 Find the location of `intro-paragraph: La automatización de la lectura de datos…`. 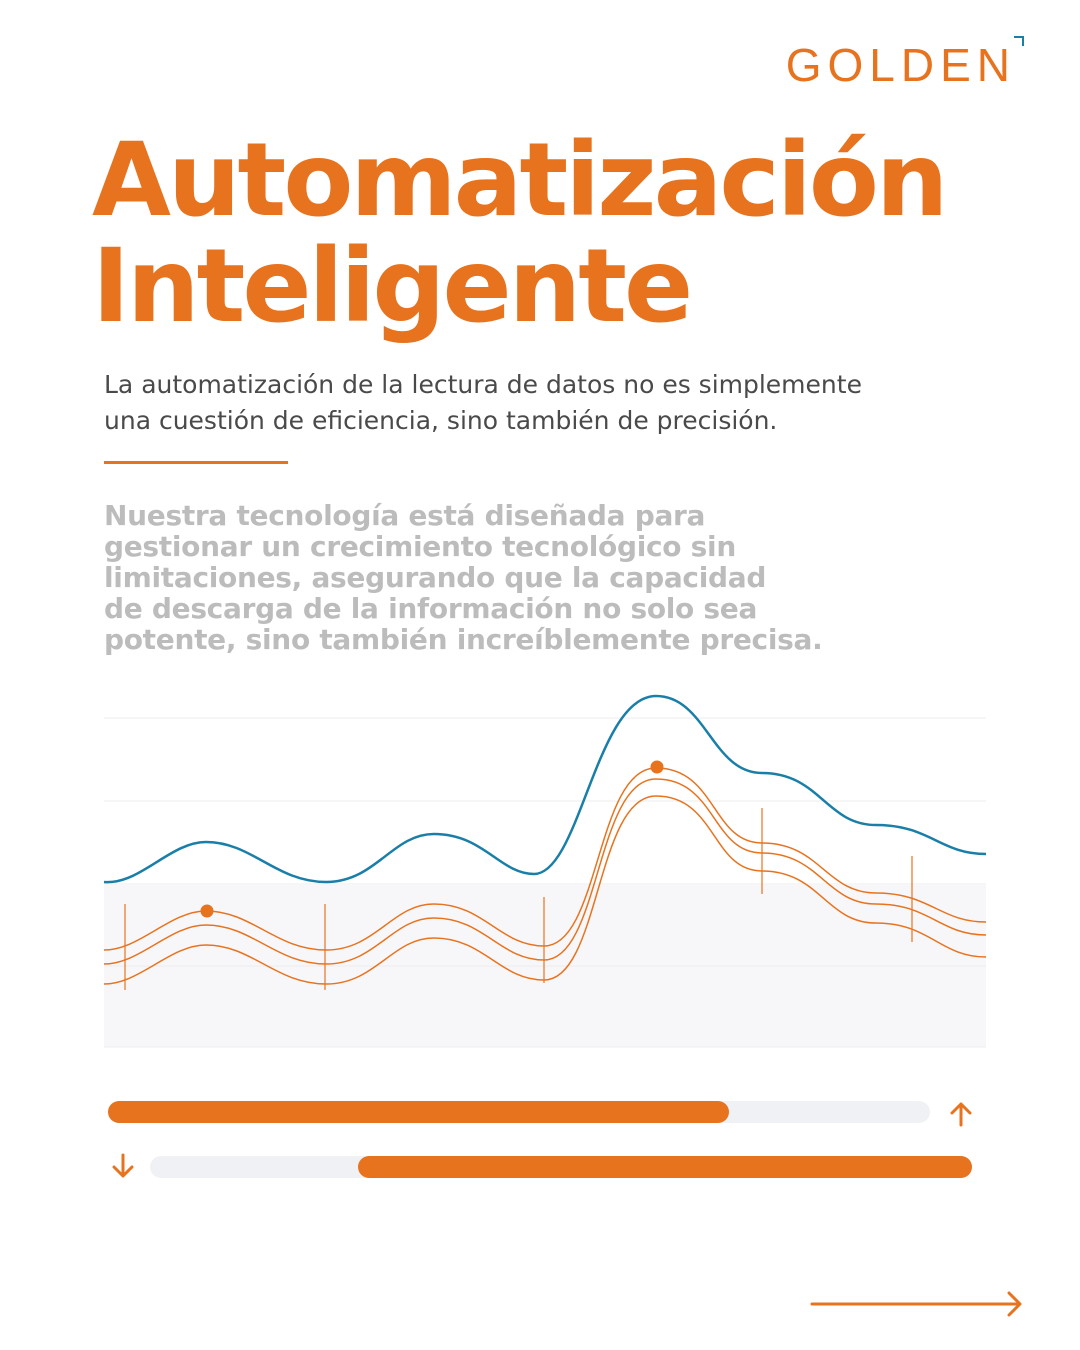

intro-paragraph: La automatización de la lectura de datos… is located at coordinates (554, 403).